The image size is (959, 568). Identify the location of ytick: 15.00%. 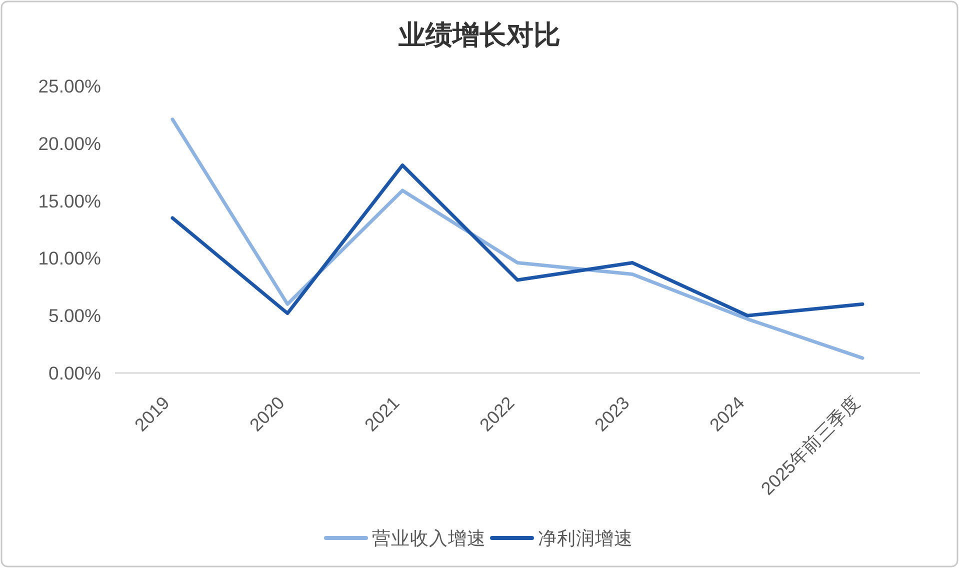
(69, 201).